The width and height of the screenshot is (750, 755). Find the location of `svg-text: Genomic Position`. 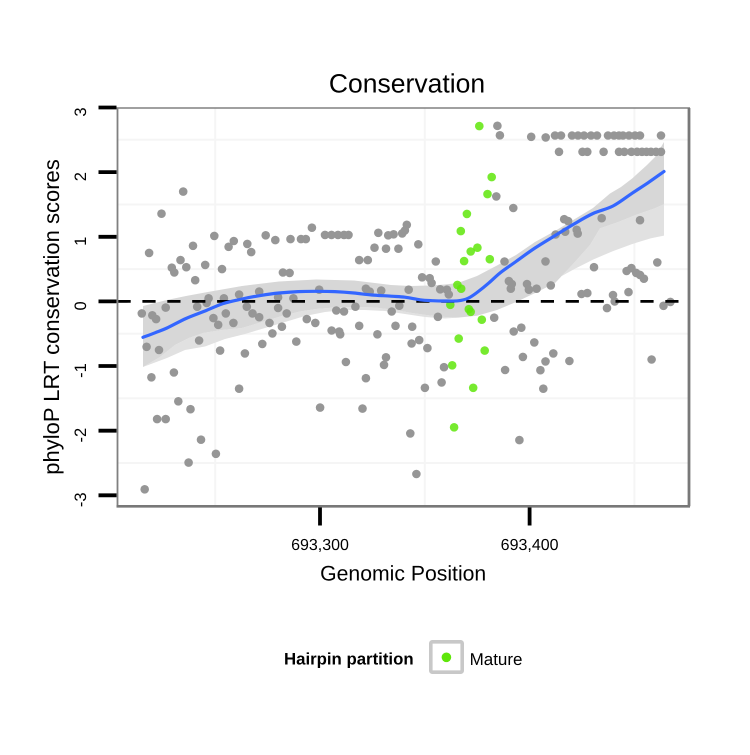

svg-text: Genomic Position is located at coordinates (403, 574).